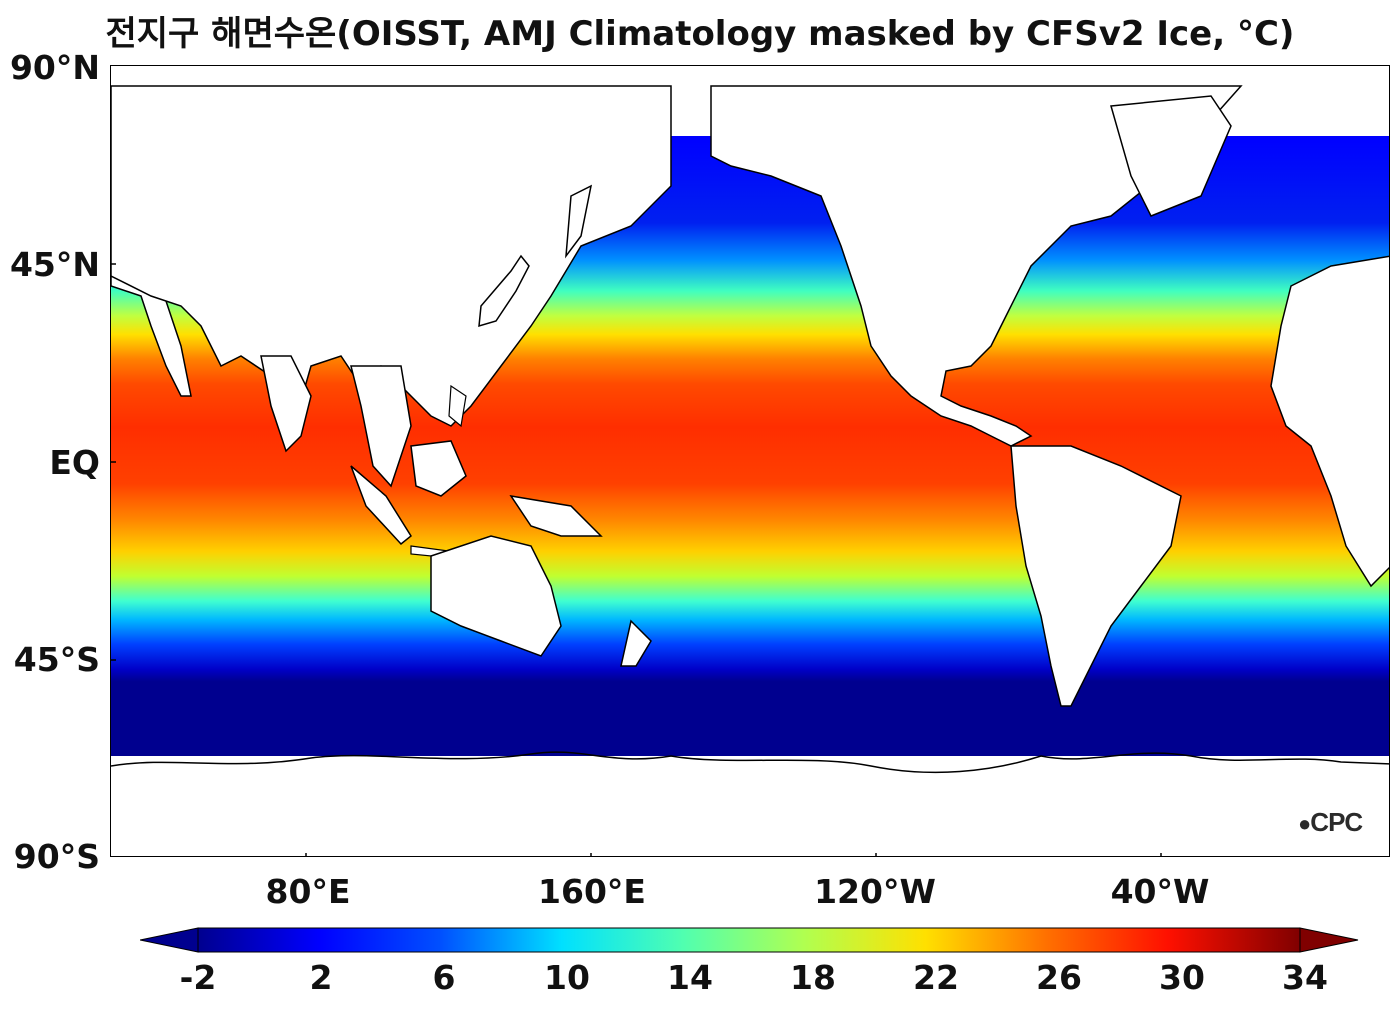 The height and width of the screenshot is (1013, 1400). What do you see at coordinates (936, 977) in the screenshot?
I see `colorbar-tick-label: 22` at bounding box center [936, 977].